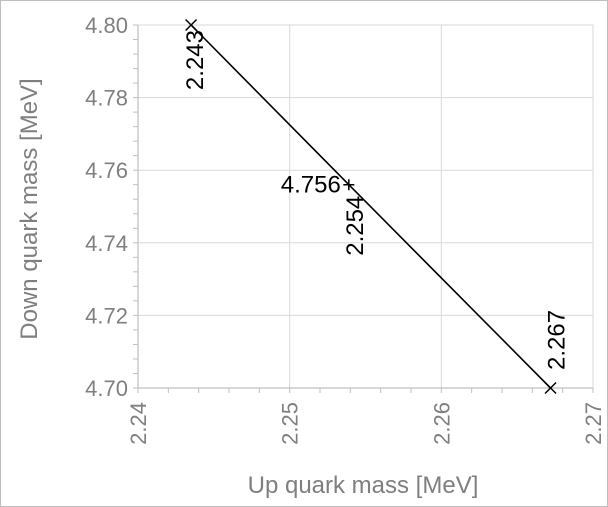  I want to click on y-tick-label: 4.76, so click(106, 170).